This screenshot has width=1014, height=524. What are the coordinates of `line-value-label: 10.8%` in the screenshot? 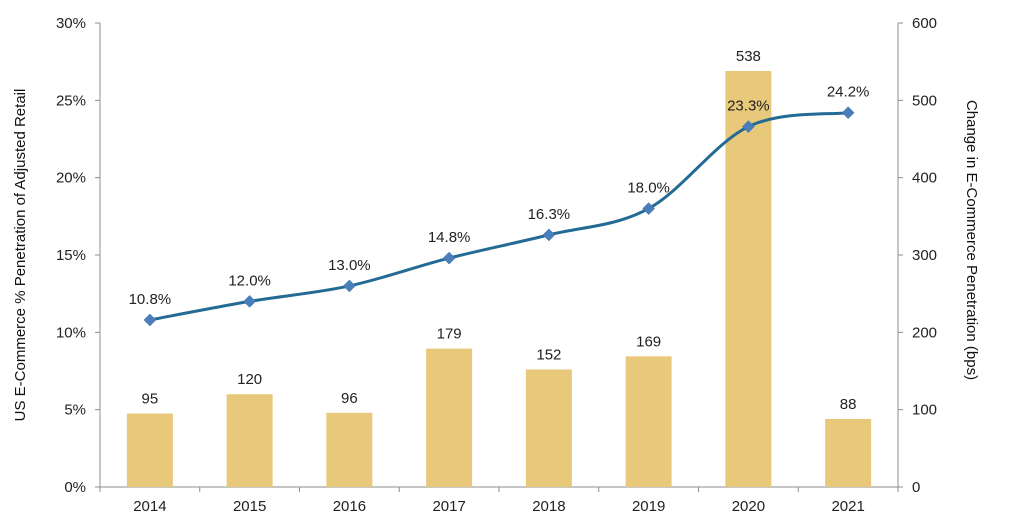 It's located at (150, 299).